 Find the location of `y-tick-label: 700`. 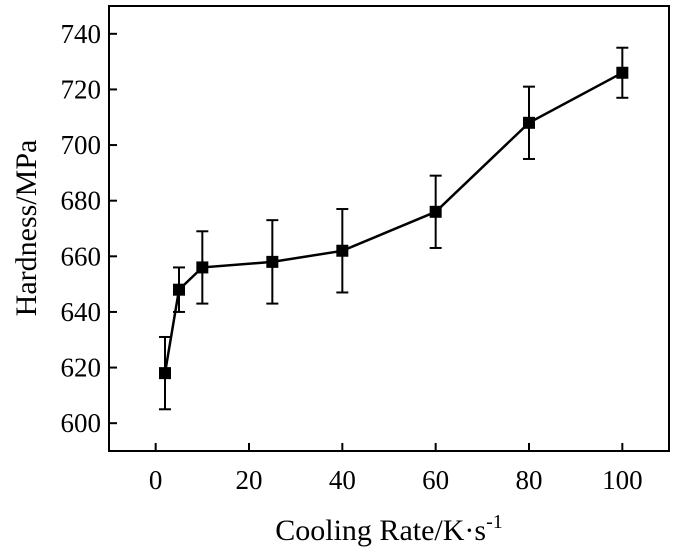

y-tick-label: 700 is located at coordinates (81, 145).